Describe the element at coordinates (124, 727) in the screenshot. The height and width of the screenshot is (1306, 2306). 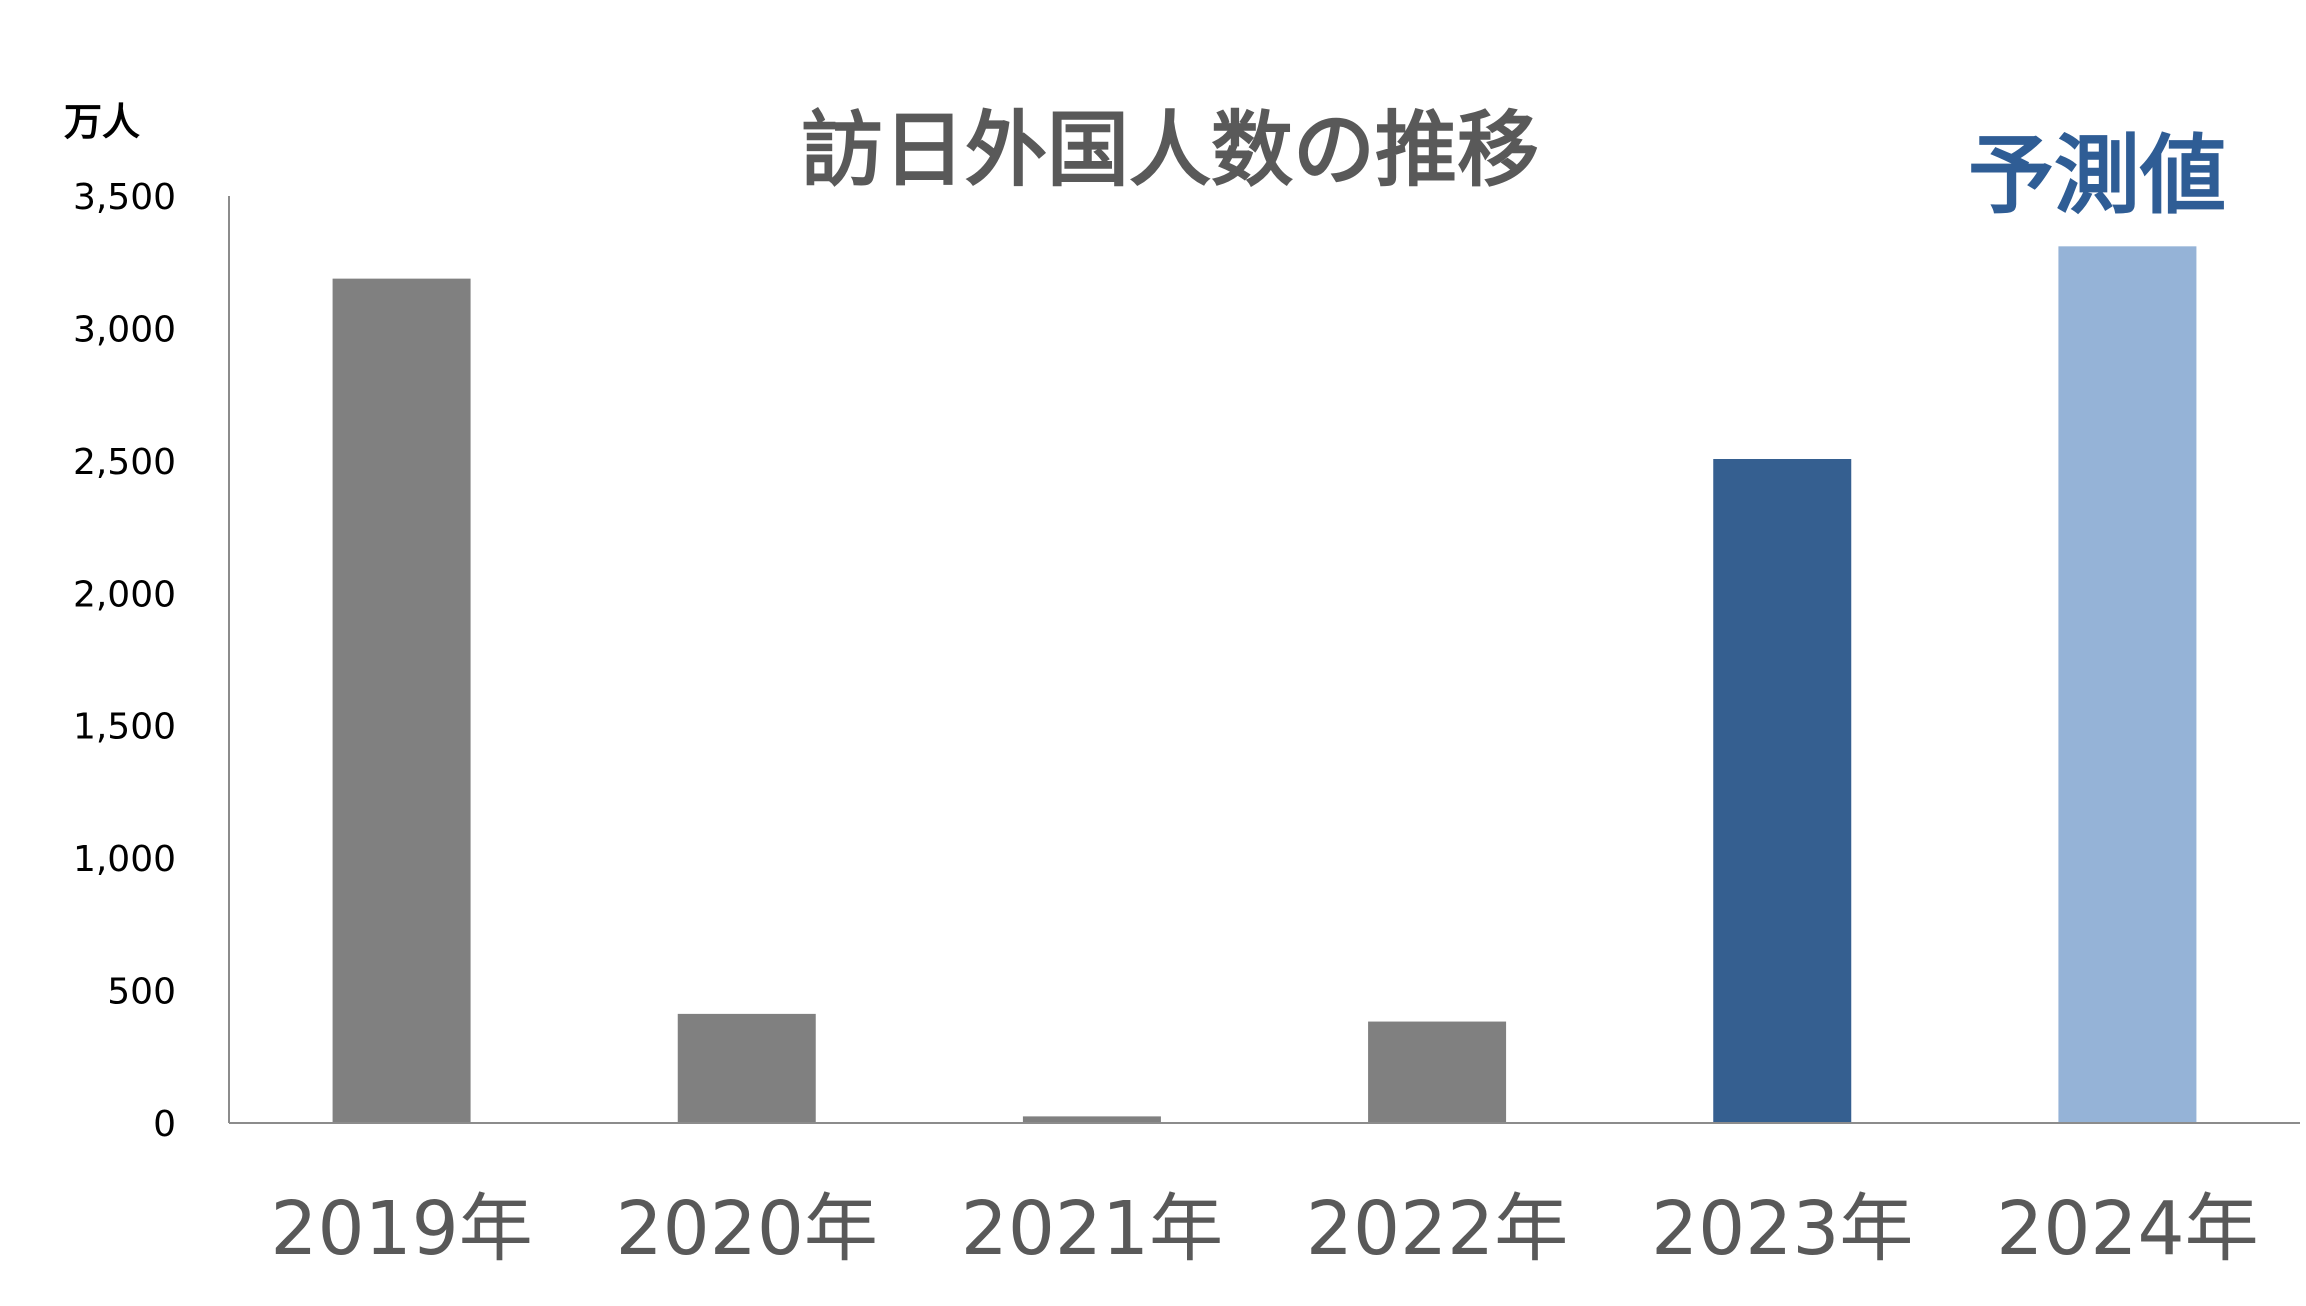
I see `y-tick-label: 1,500` at that location.